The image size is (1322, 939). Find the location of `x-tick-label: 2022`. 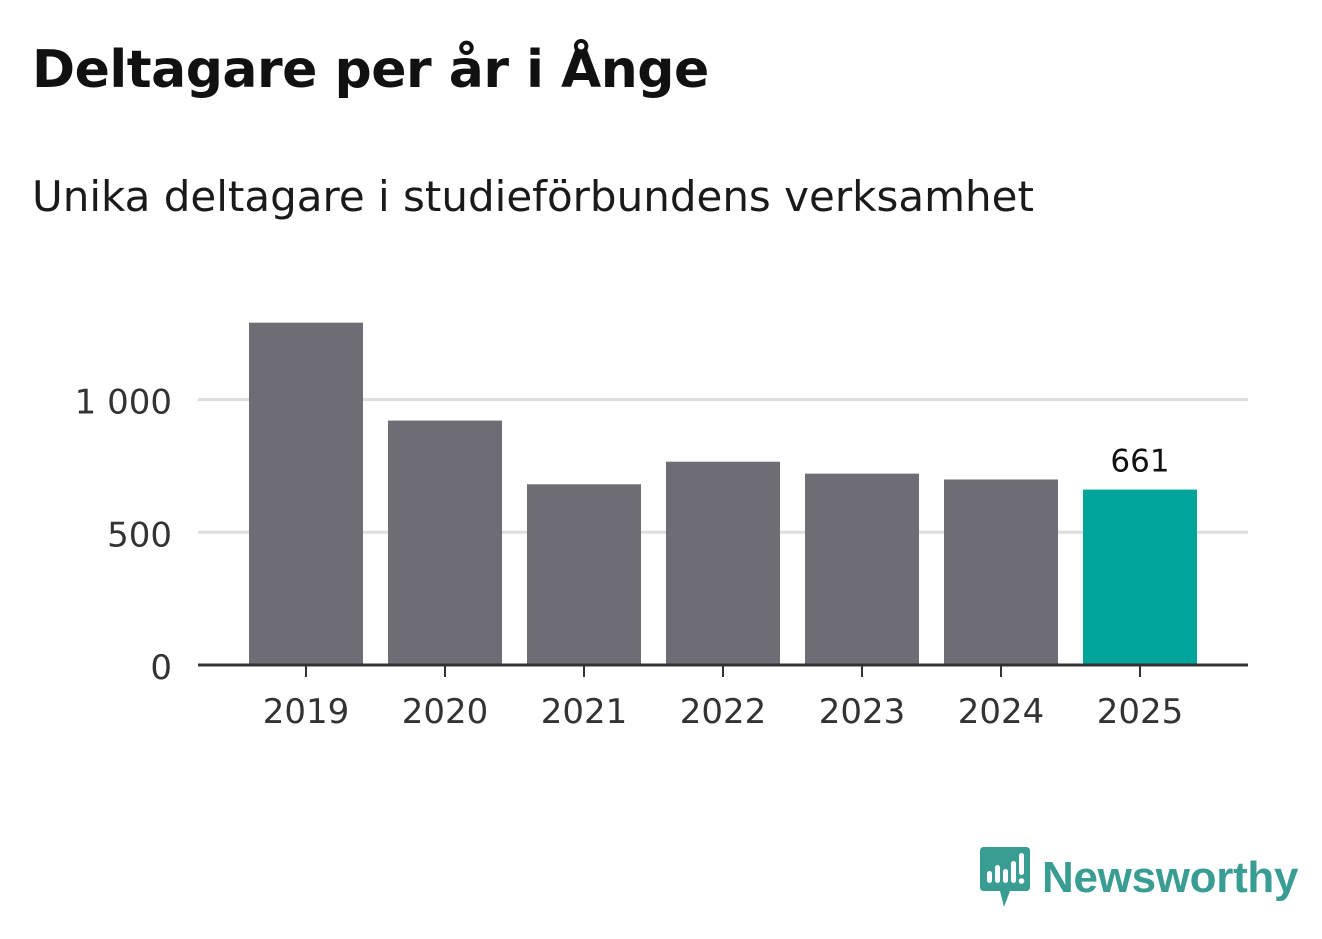

x-tick-label: 2022 is located at coordinates (723, 712).